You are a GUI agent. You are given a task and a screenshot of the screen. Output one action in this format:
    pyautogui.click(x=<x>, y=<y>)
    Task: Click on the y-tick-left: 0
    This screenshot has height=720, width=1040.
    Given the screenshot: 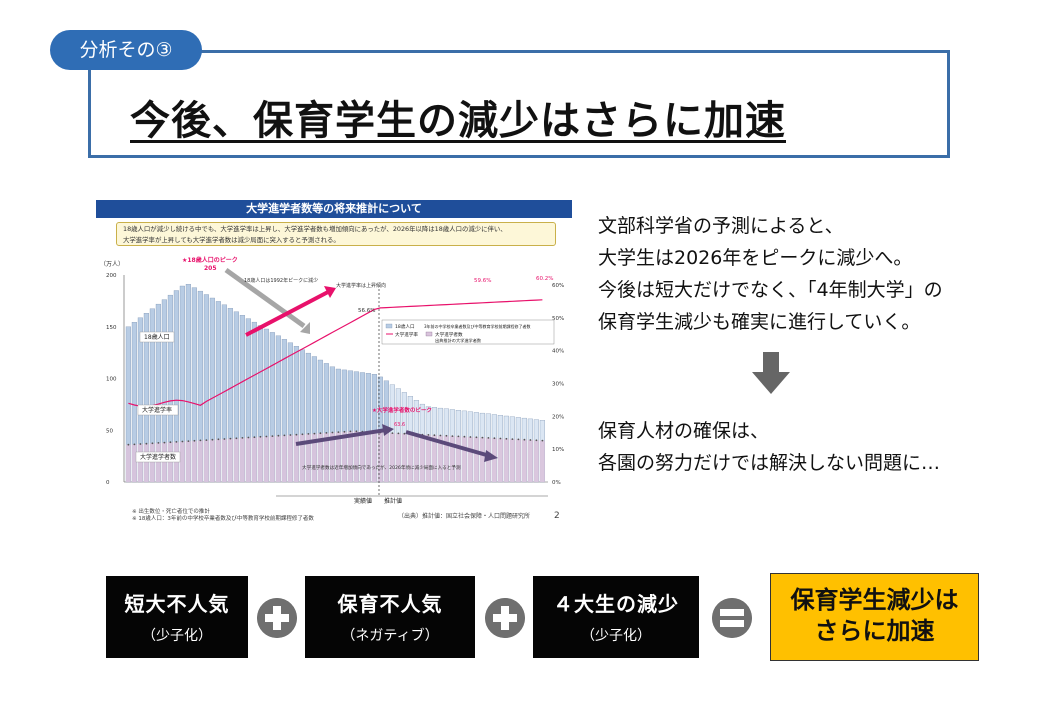 What is the action you would take?
    pyautogui.click(x=108, y=483)
    